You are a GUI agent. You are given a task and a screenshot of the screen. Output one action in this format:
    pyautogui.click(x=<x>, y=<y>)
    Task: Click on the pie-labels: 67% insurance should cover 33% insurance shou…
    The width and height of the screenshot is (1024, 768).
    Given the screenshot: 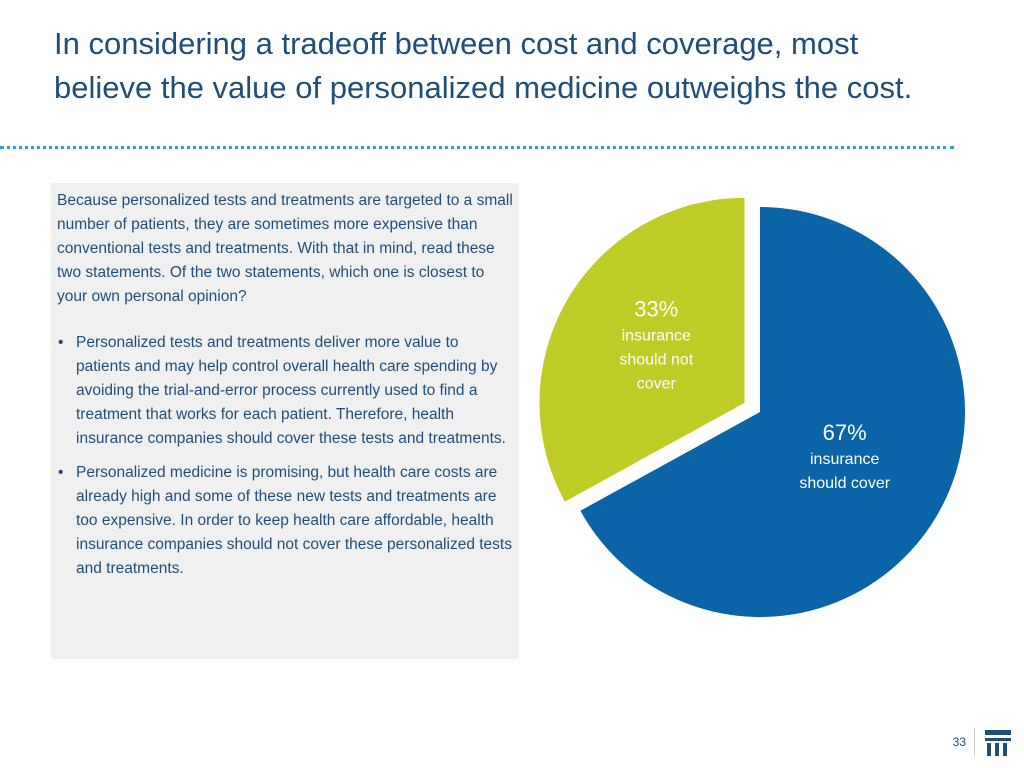 What is the action you would take?
    pyautogui.click(x=754, y=394)
    